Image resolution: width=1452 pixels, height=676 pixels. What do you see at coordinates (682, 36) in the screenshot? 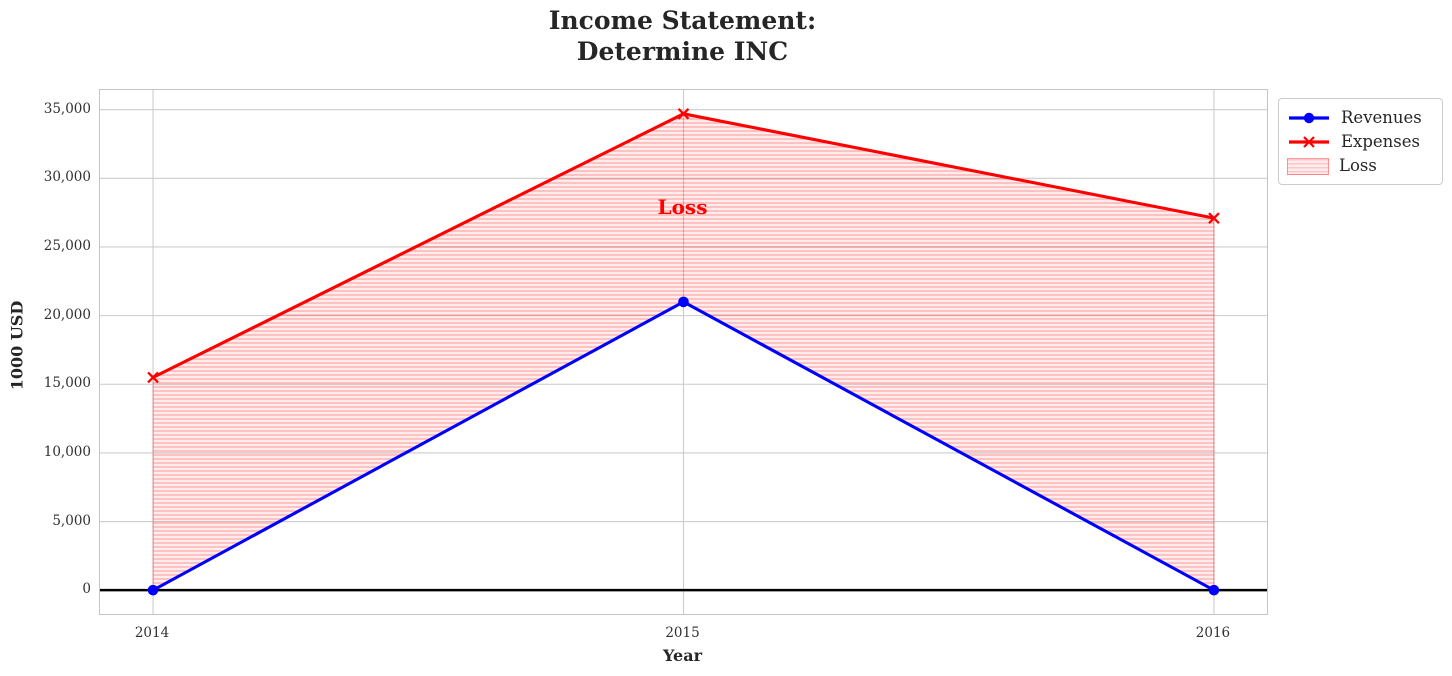
I see `chart-title: Income Statement: Determine INC` at bounding box center [682, 36].